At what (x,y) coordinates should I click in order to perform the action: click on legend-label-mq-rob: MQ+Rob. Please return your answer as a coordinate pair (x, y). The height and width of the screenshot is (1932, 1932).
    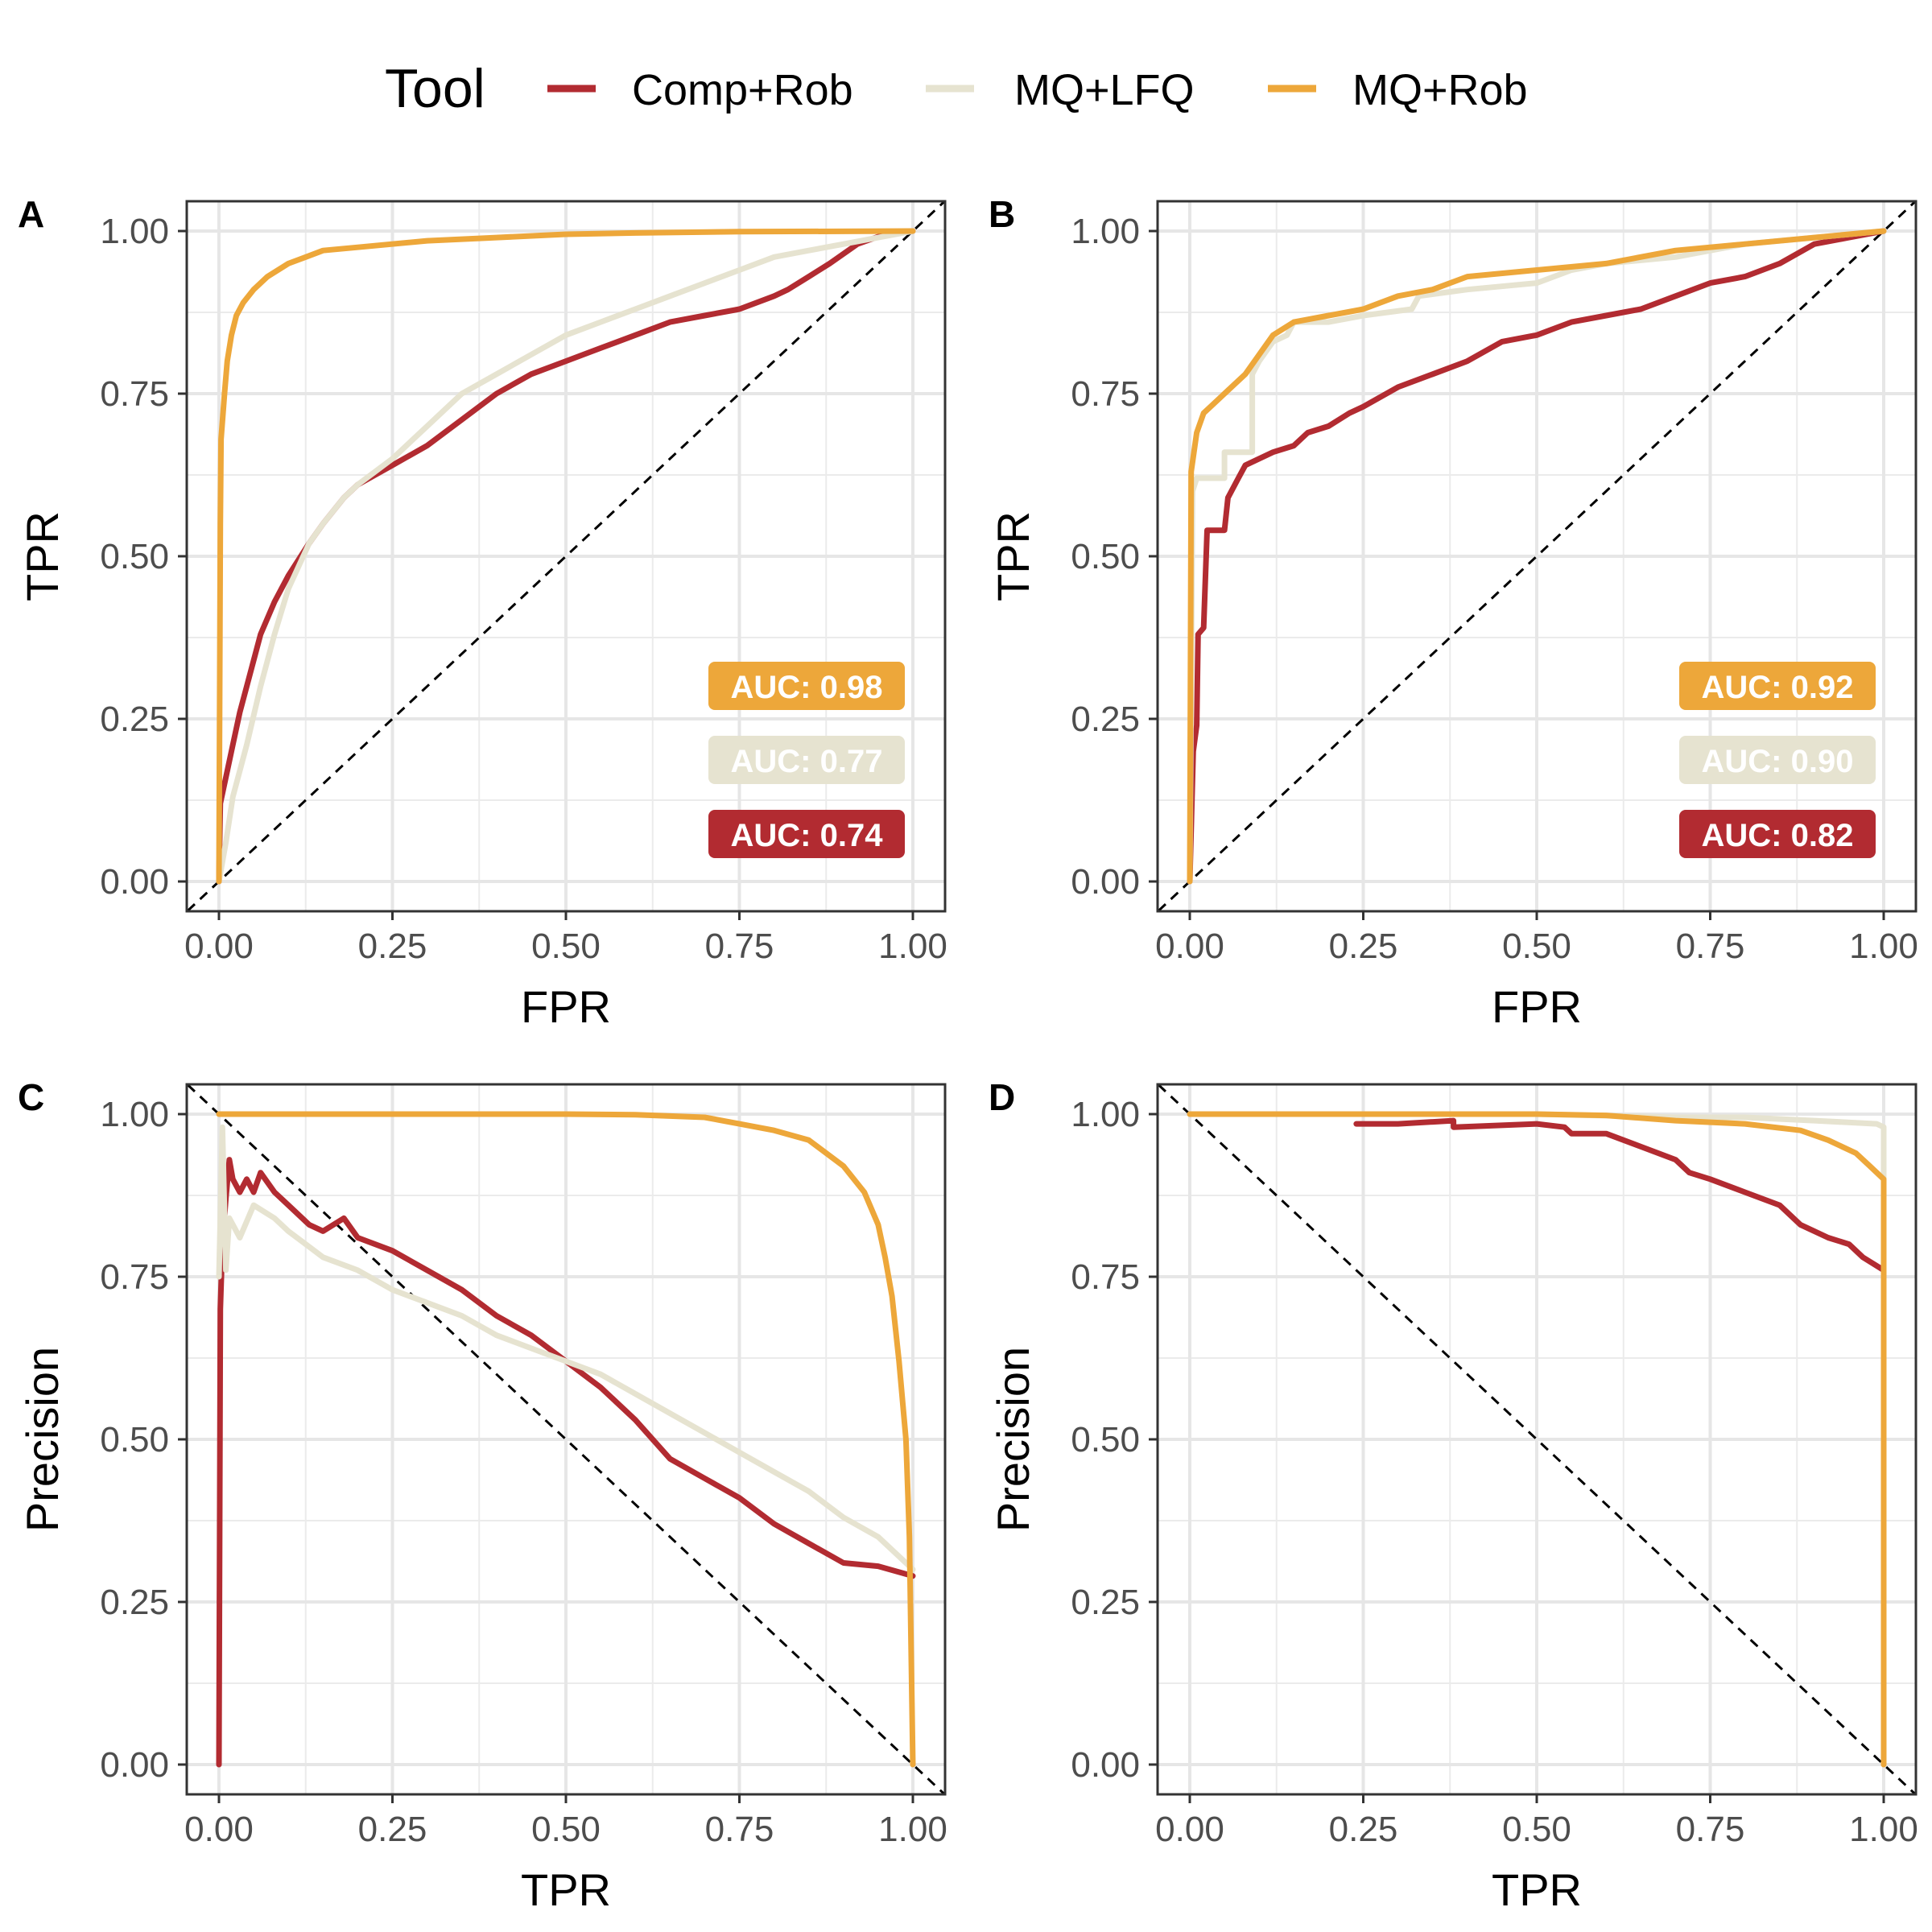
    Looking at the image, I should click on (1440, 90).